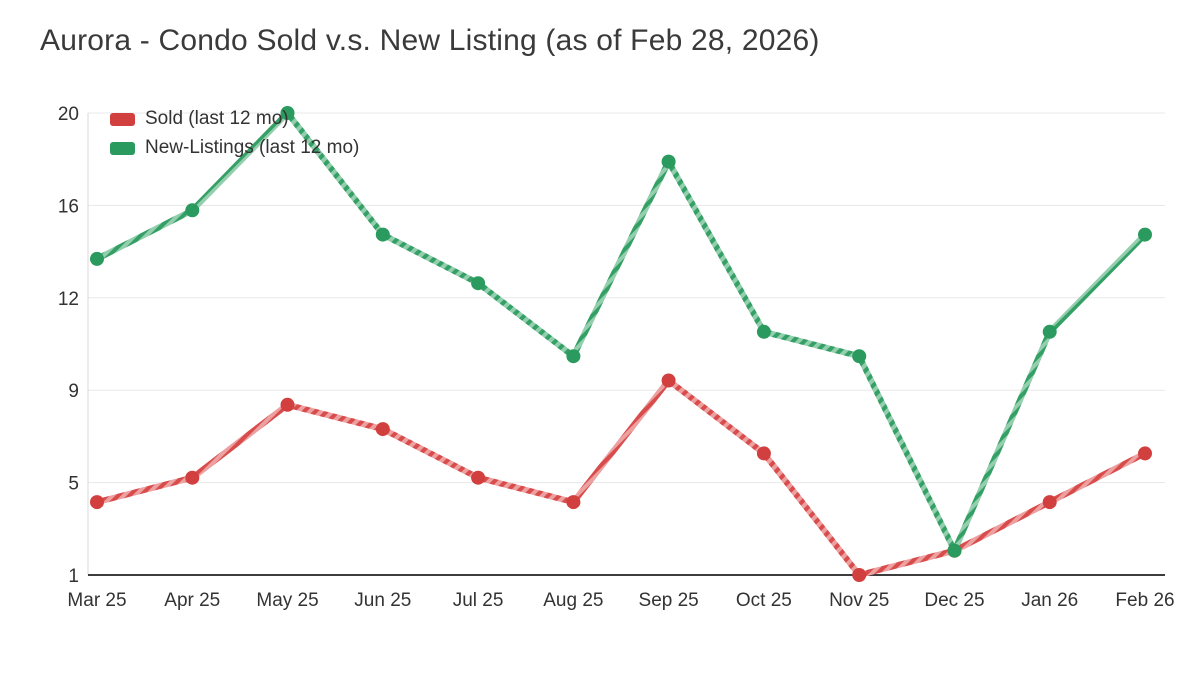  What do you see at coordinates (573, 600) in the screenshot?
I see `x-tick-label: Aug 25` at bounding box center [573, 600].